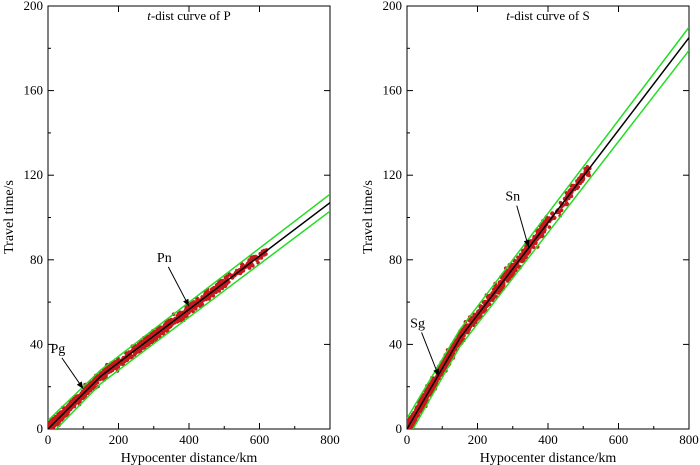 This screenshot has width=700, height=465. What do you see at coordinates (395, 259) in the screenshot?
I see `s-y-tick-label: 80` at bounding box center [395, 259].